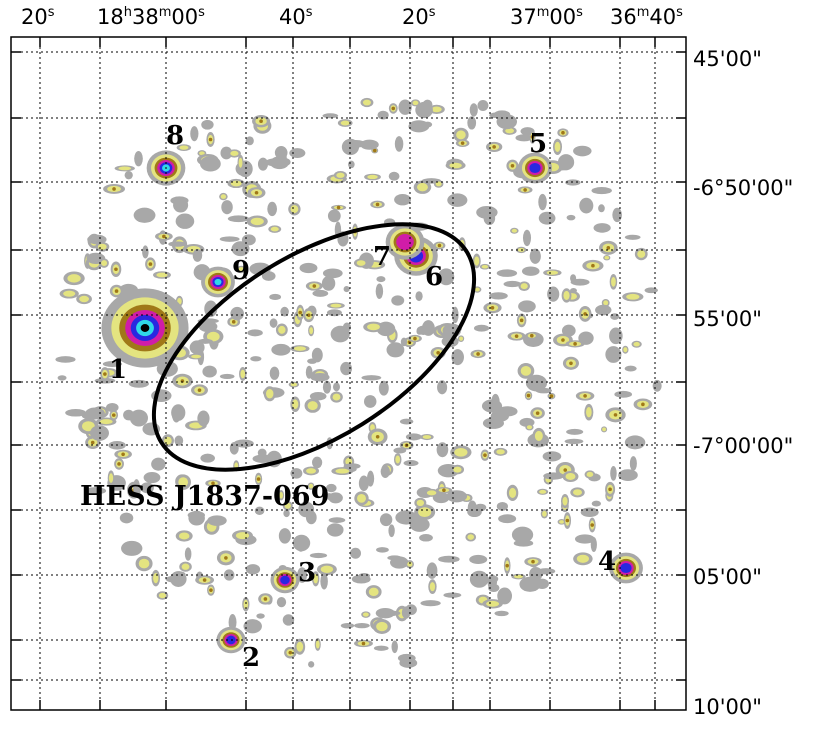 Image resolution: width=830 pixels, height=732 pixels. Describe the element at coordinates (307, 573) in the screenshot. I see `source-label-3: 3` at that location.